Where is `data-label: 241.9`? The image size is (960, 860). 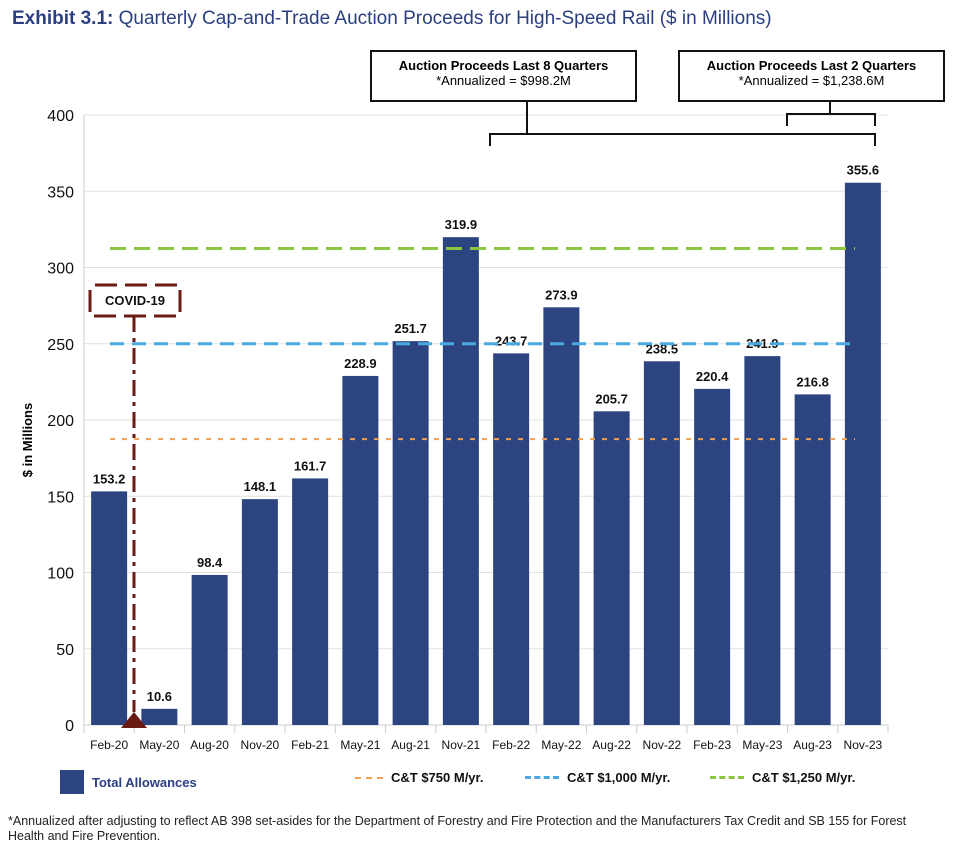
data-label: 241.9 is located at coordinates (762, 343).